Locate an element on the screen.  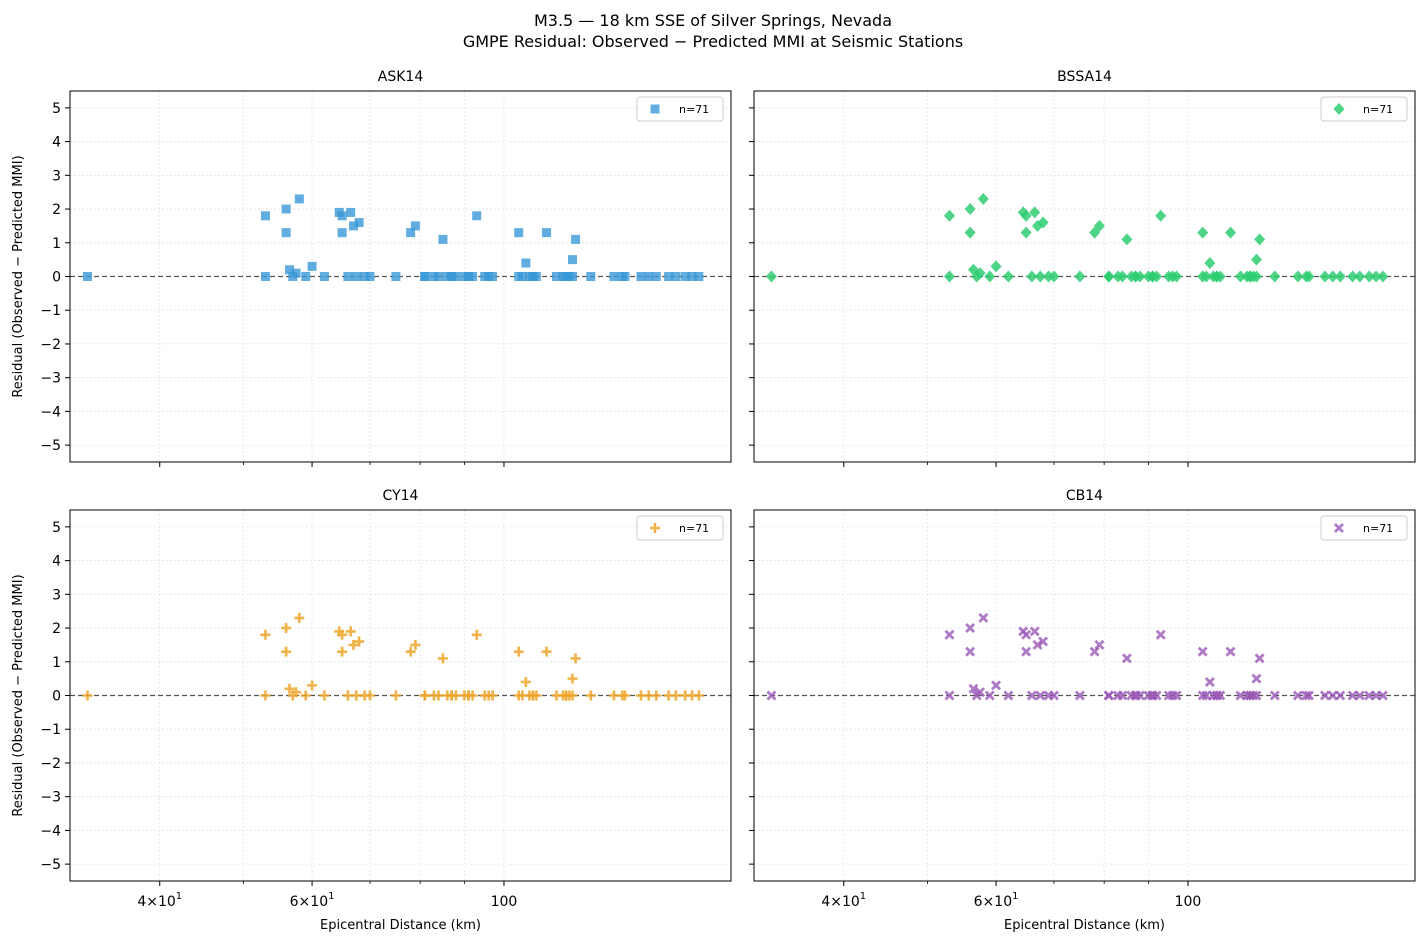
y-axis-label: Residual (Observed − Predicted MMI) is located at coordinates (18, 276).